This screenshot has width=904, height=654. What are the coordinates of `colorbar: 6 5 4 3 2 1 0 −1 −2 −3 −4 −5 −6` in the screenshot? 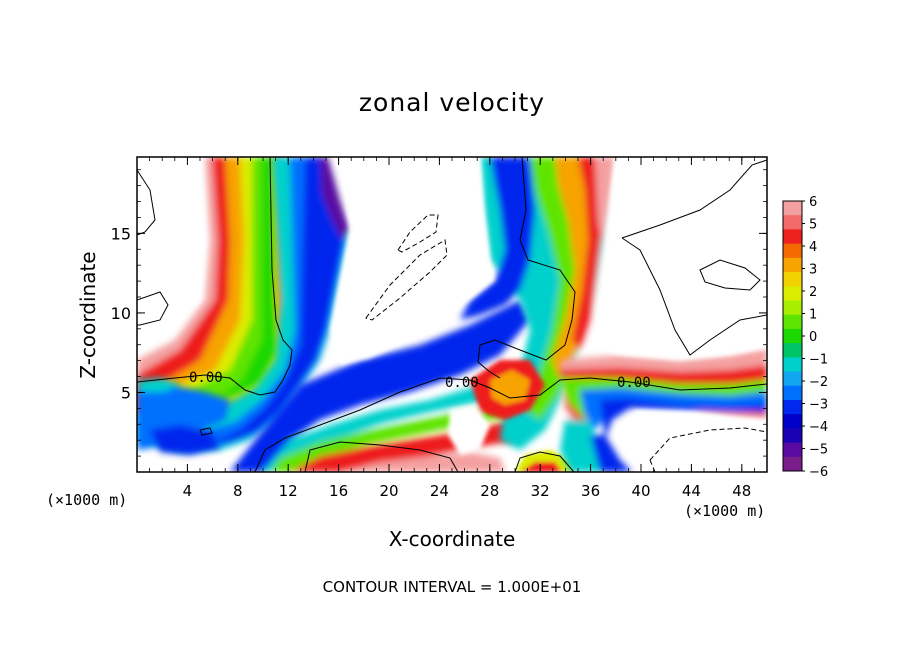 It's located at (805, 337).